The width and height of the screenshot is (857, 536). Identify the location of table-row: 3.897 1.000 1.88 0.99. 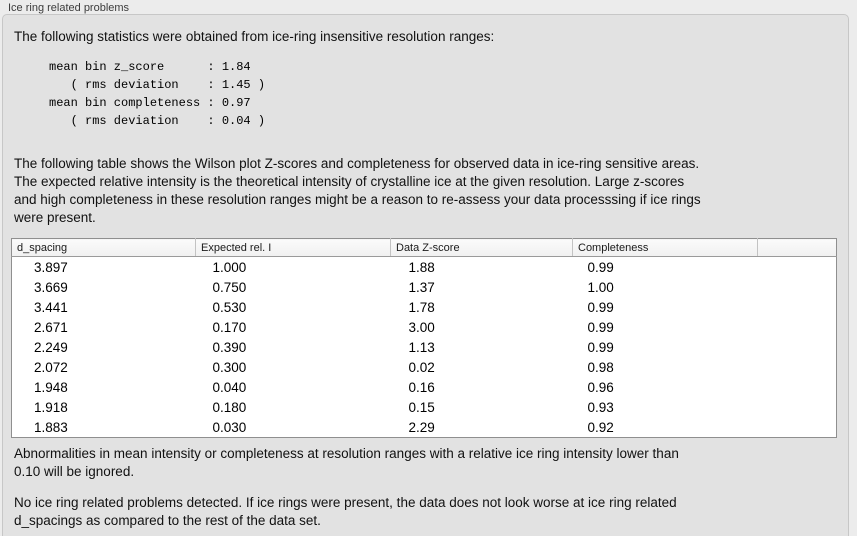
(424, 267).